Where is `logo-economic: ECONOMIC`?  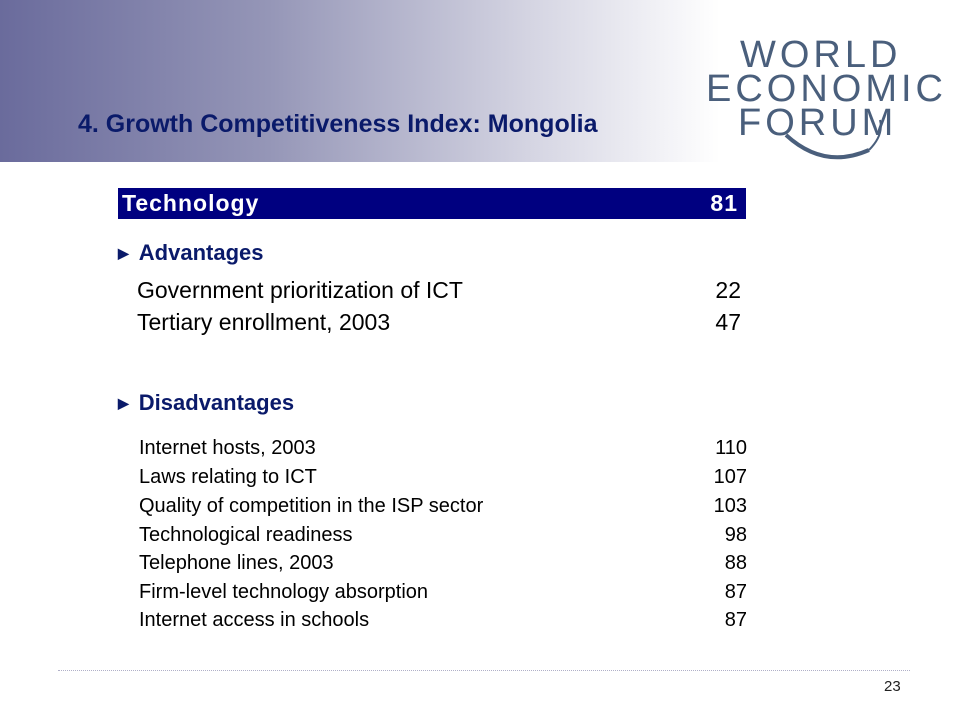 logo-economic: ECONOMIC is located at coordinates (826, 89).